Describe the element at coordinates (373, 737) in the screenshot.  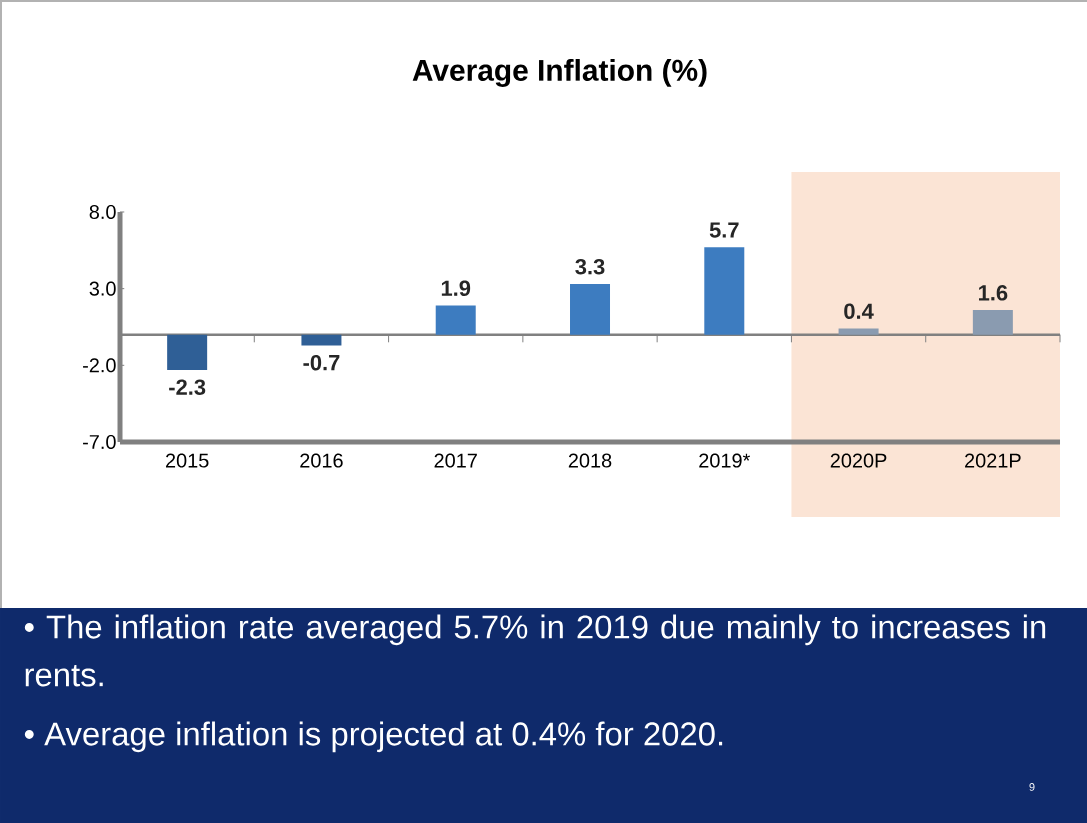
I see `text: • Average inflation is projected at 0.4% for 2020.` at that location.